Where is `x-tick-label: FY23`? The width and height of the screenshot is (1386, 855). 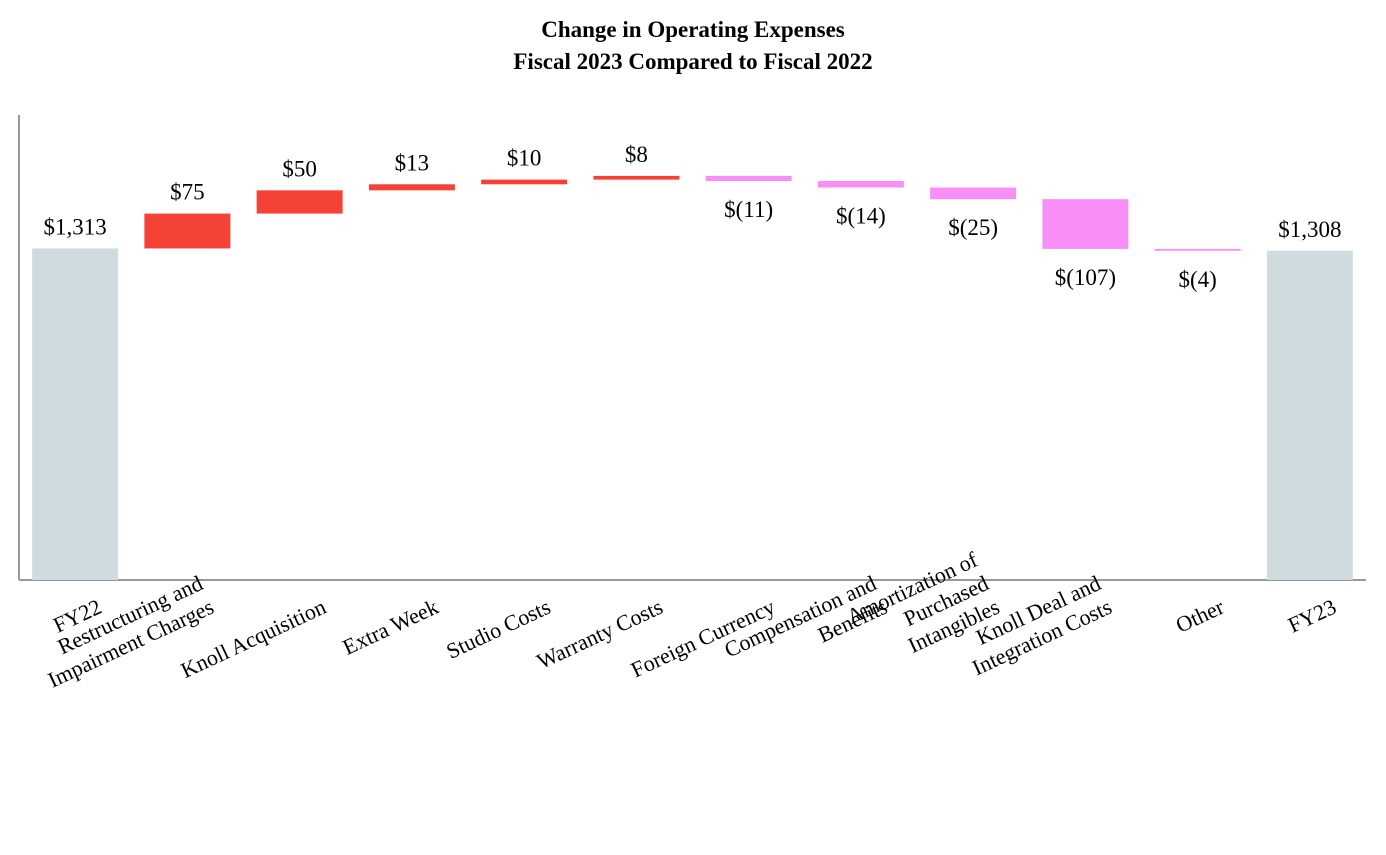 x-tick-label: FY23 is located at coordinates (1312, 616).